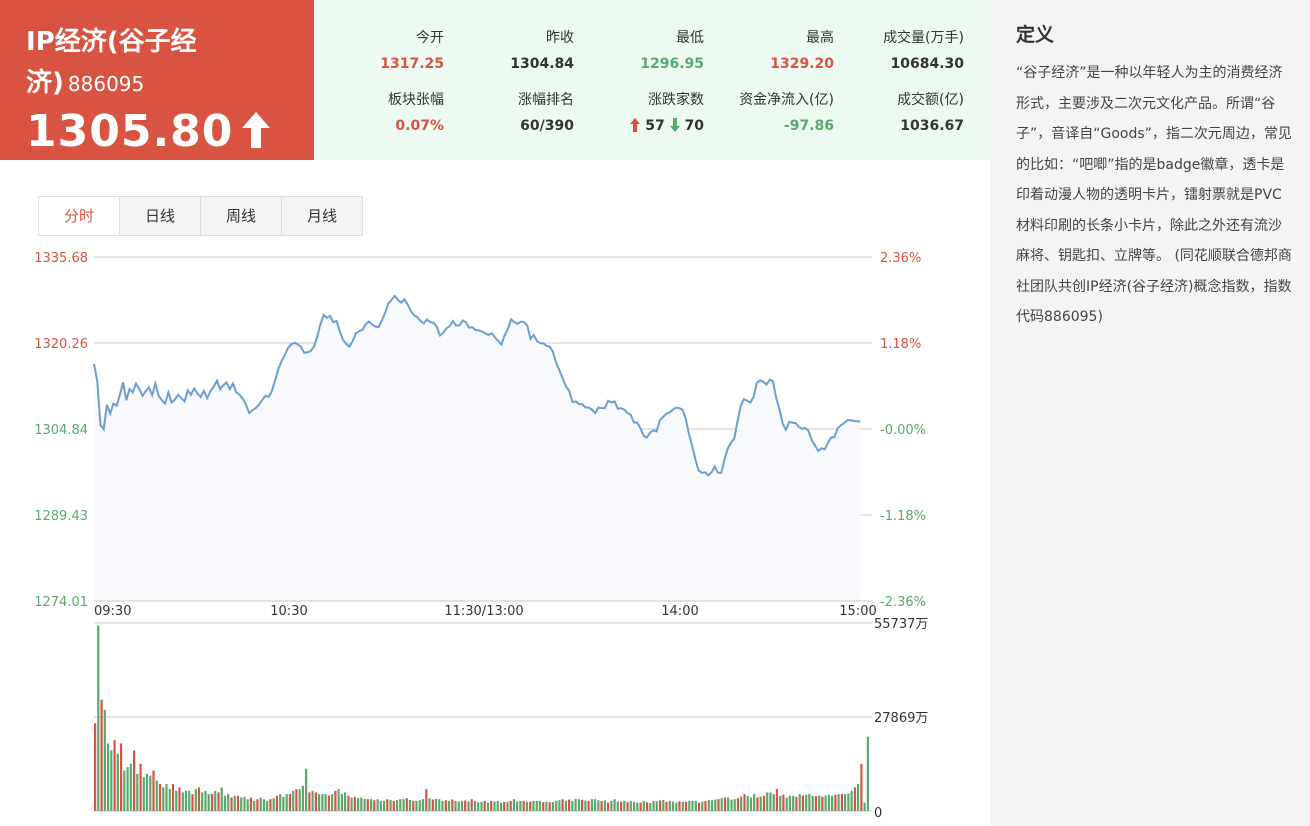  What do you see at coordinates (903, 516) in the screenshot?
I see `percent-tick-label: -1.18%` at bounding box center [903, 516].